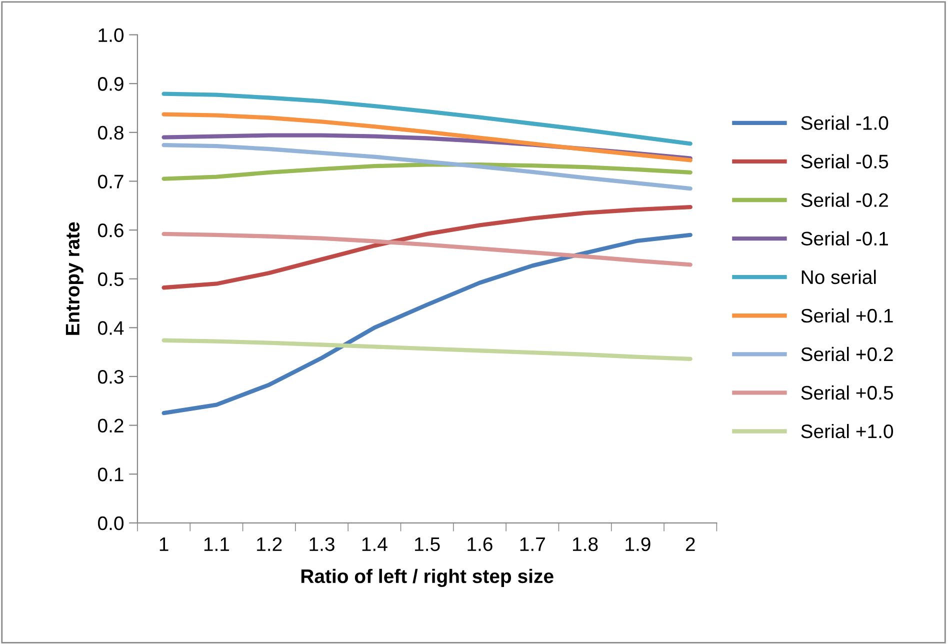 The height and width of the screenshot is (644, 948). What do you see at coordinates (532, 544) in the screenshot?
I see `x-tick-label: 1.7` at bounding box center [532, 544].